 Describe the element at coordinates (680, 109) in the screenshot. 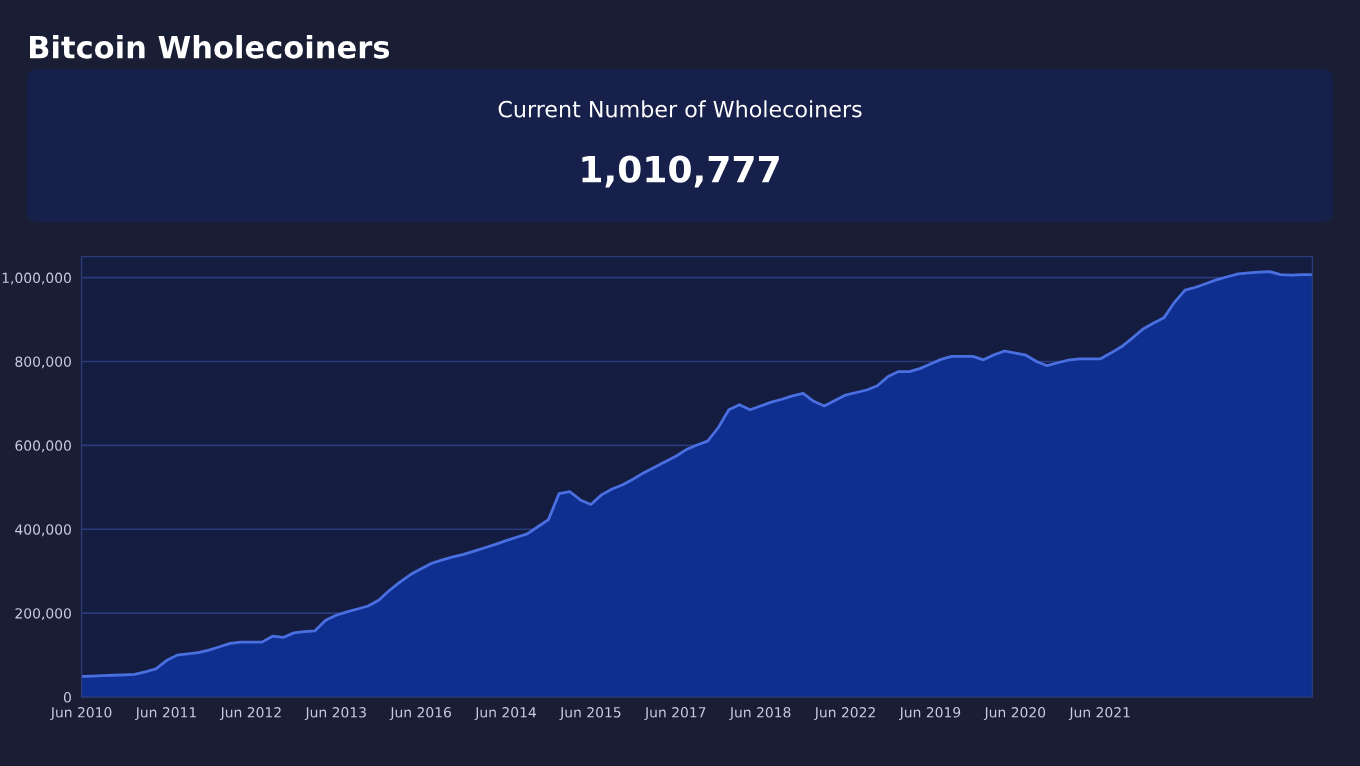

I see `text: Current Number of Wholecoiners` at that location.